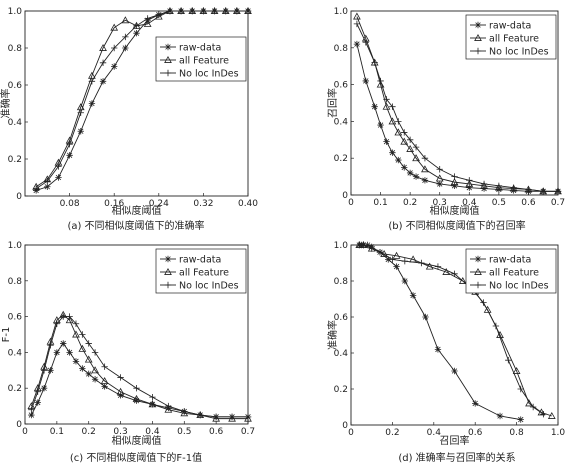  I want to click on plot-frame, so click(454, 335).